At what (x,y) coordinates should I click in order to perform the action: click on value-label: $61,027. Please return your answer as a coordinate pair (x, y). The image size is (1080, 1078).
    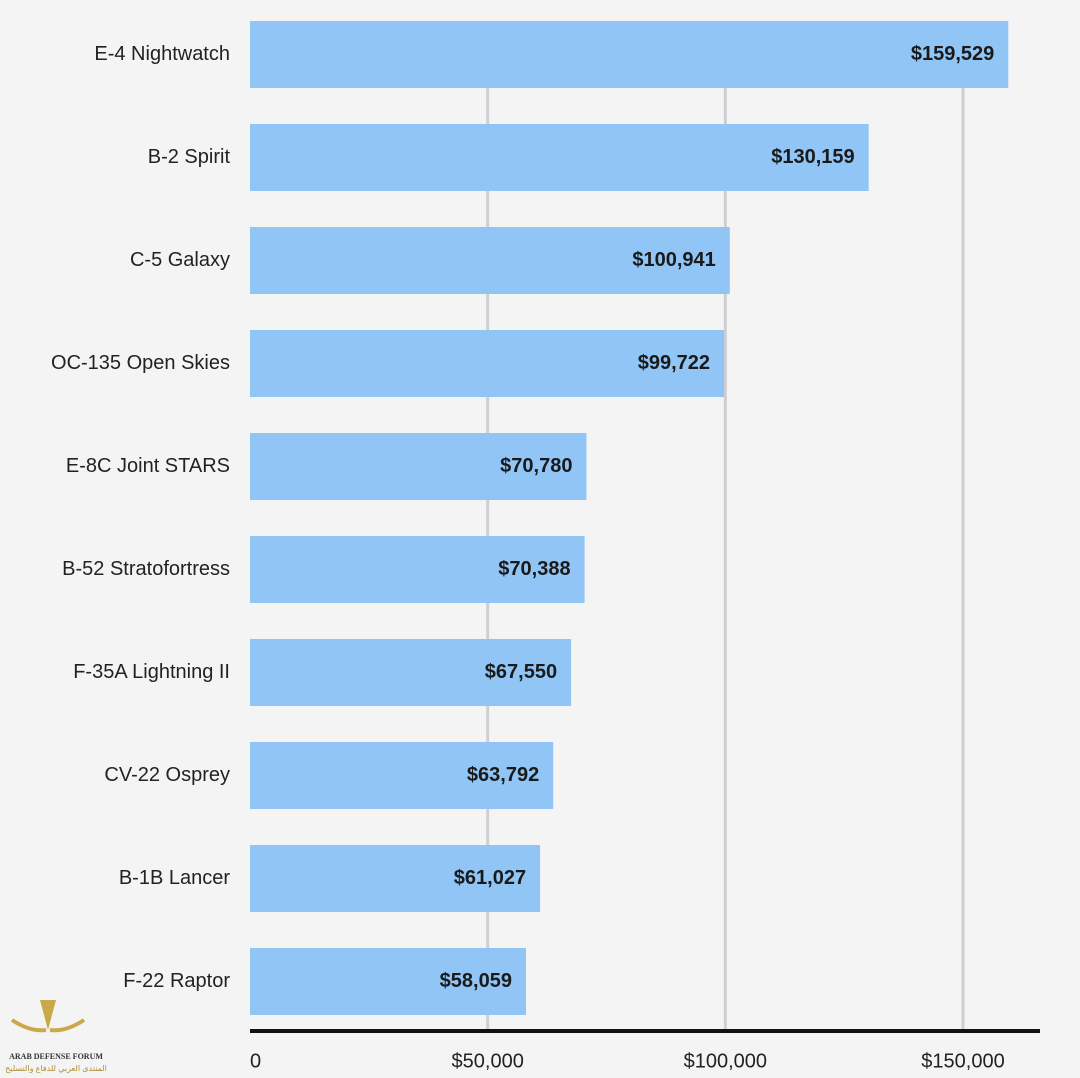
    Looking at the image, I should click on (490, 878).